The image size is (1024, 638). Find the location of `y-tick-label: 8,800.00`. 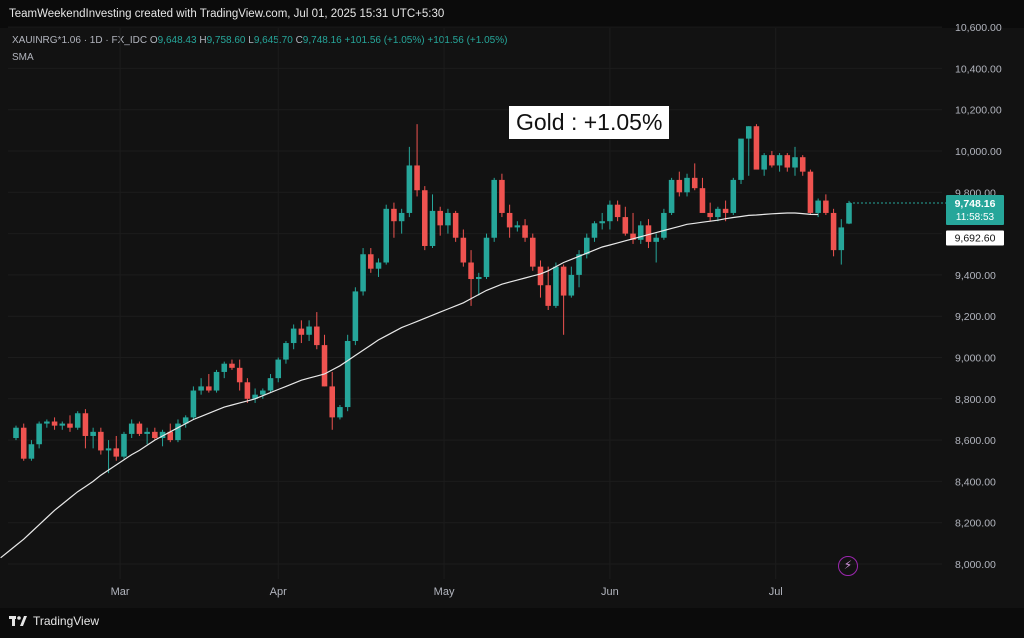

y-tick-label: 8,800.00 is located at coordinates (975, 400).